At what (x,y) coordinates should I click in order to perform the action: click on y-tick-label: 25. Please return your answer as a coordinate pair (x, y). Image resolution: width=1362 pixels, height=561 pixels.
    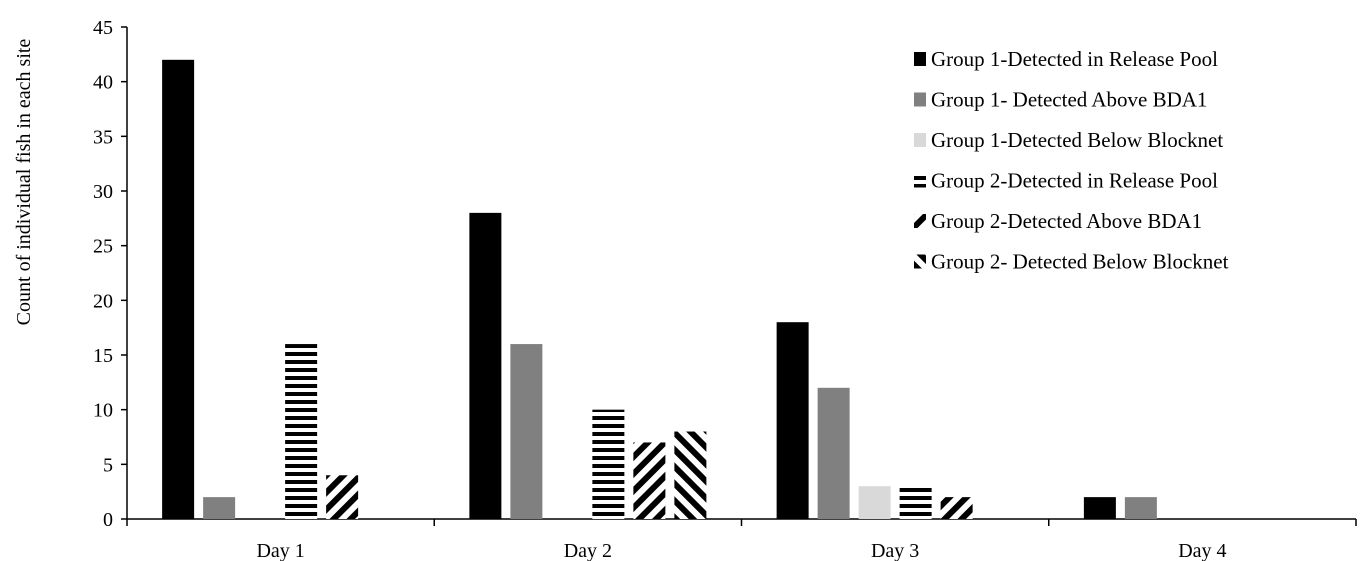
    Looking at the image, I should click on (103, 247).